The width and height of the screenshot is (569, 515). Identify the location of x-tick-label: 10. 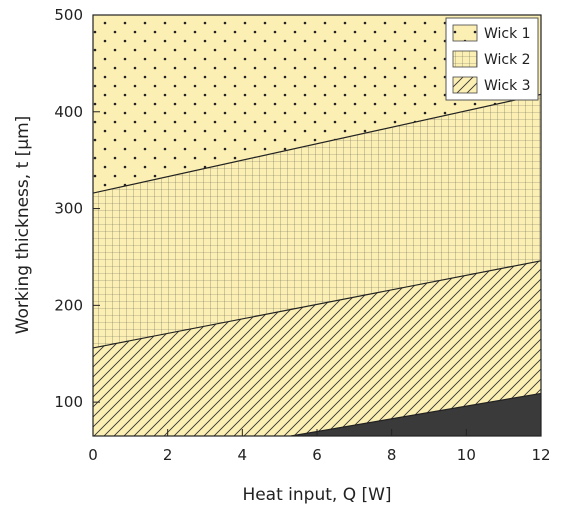
(466, 455).